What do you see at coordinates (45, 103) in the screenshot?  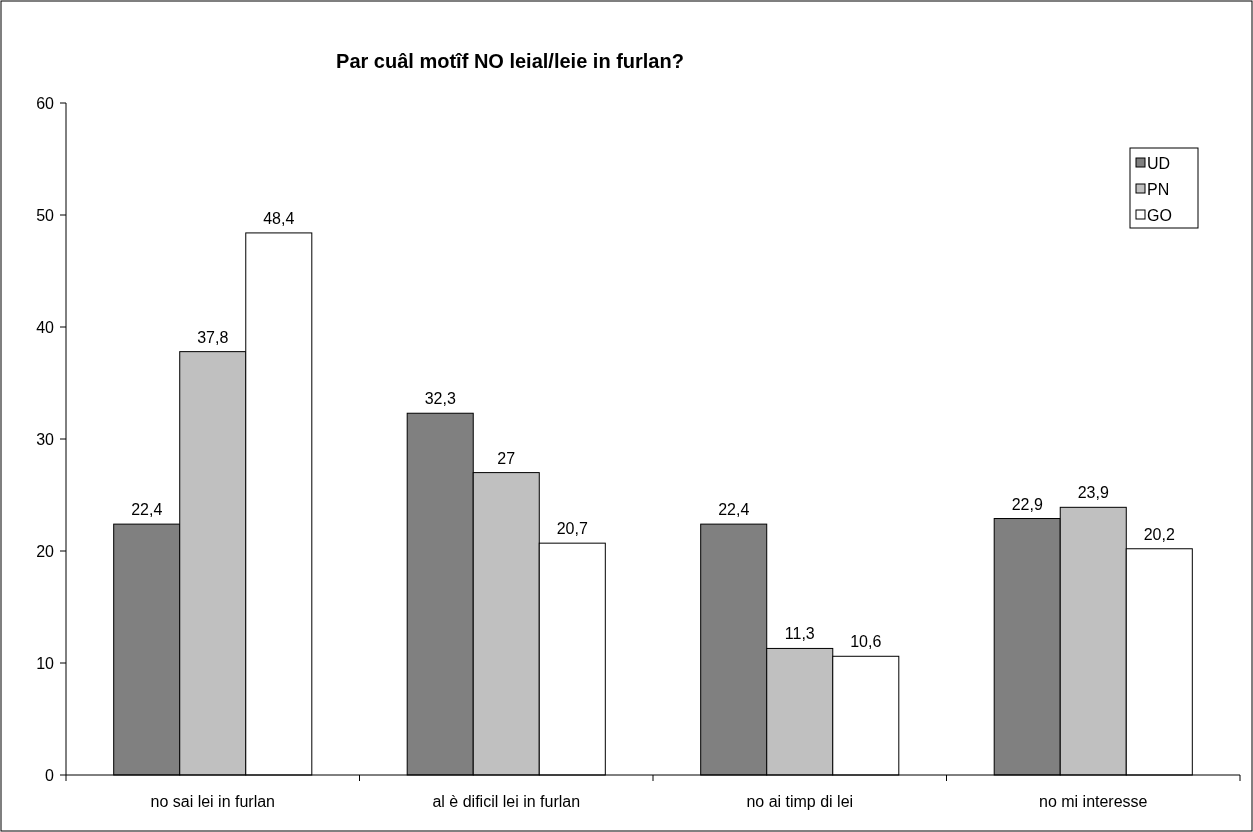 I see `y-tick-label: 60` at bounding box center [45, 103].